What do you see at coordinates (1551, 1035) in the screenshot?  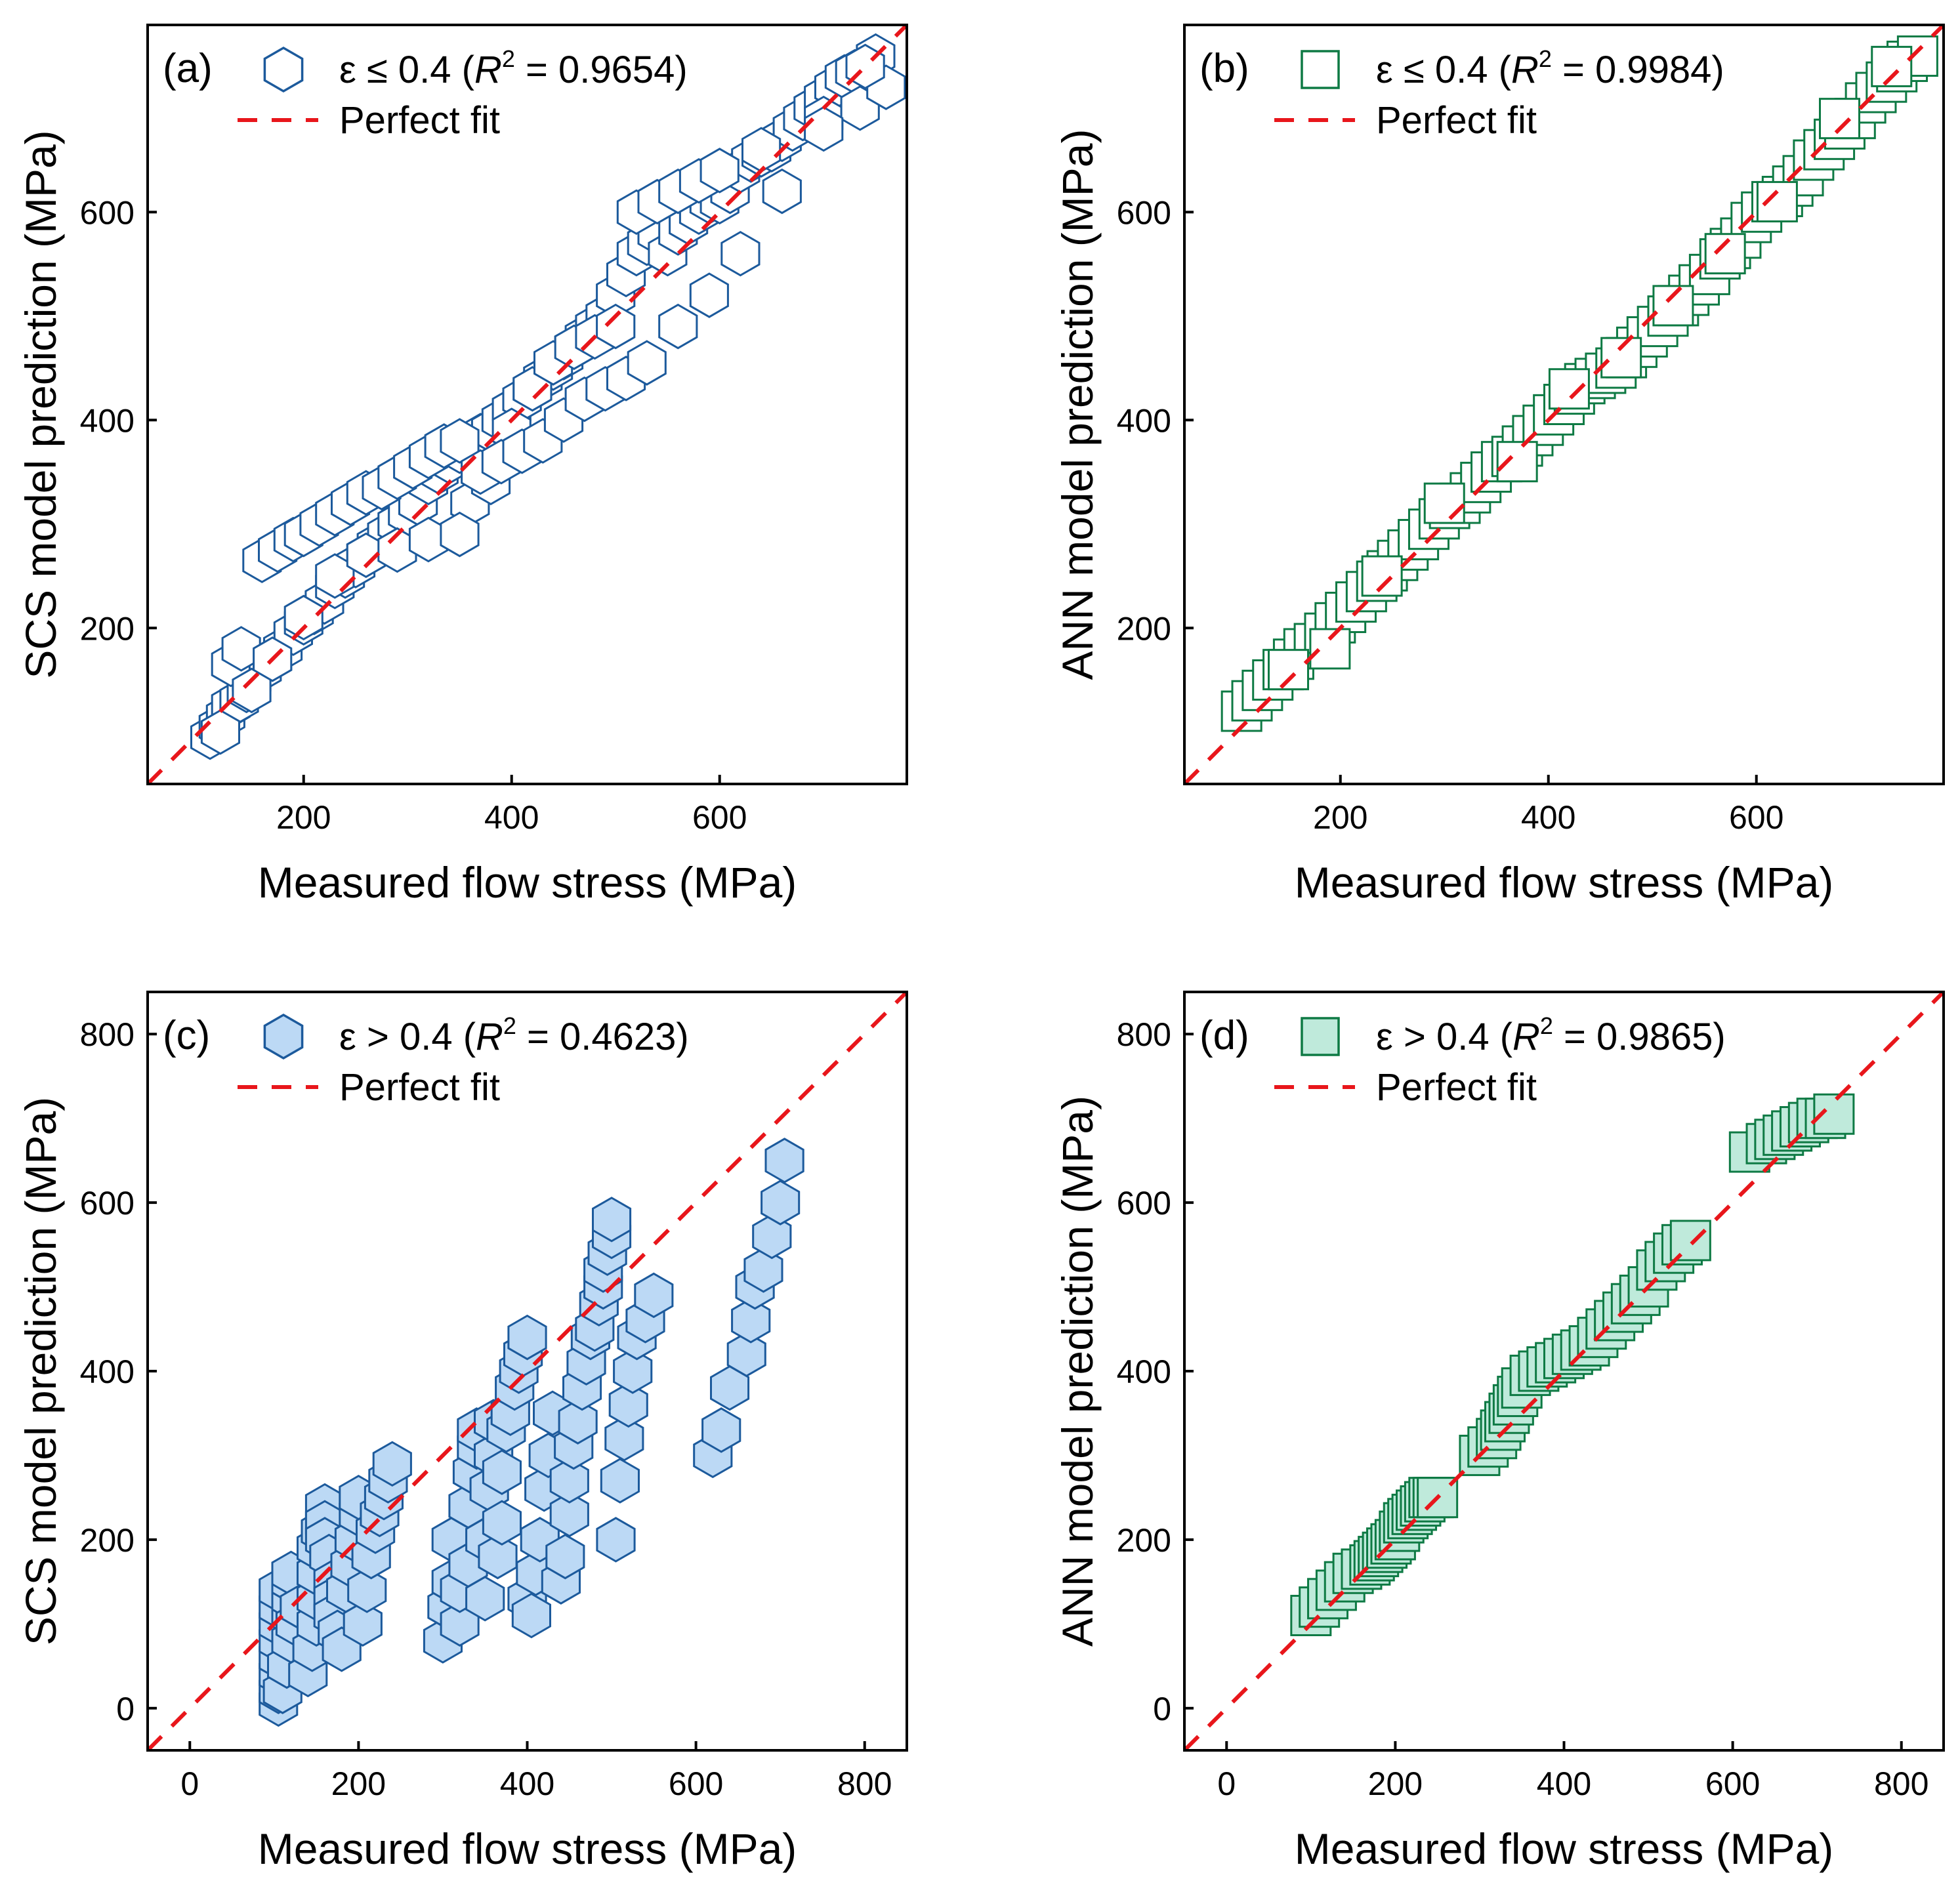 I see `legend-series-label: ε > 0.4 (R2 = 0.9865)` at bounding box center [1551, 1035].